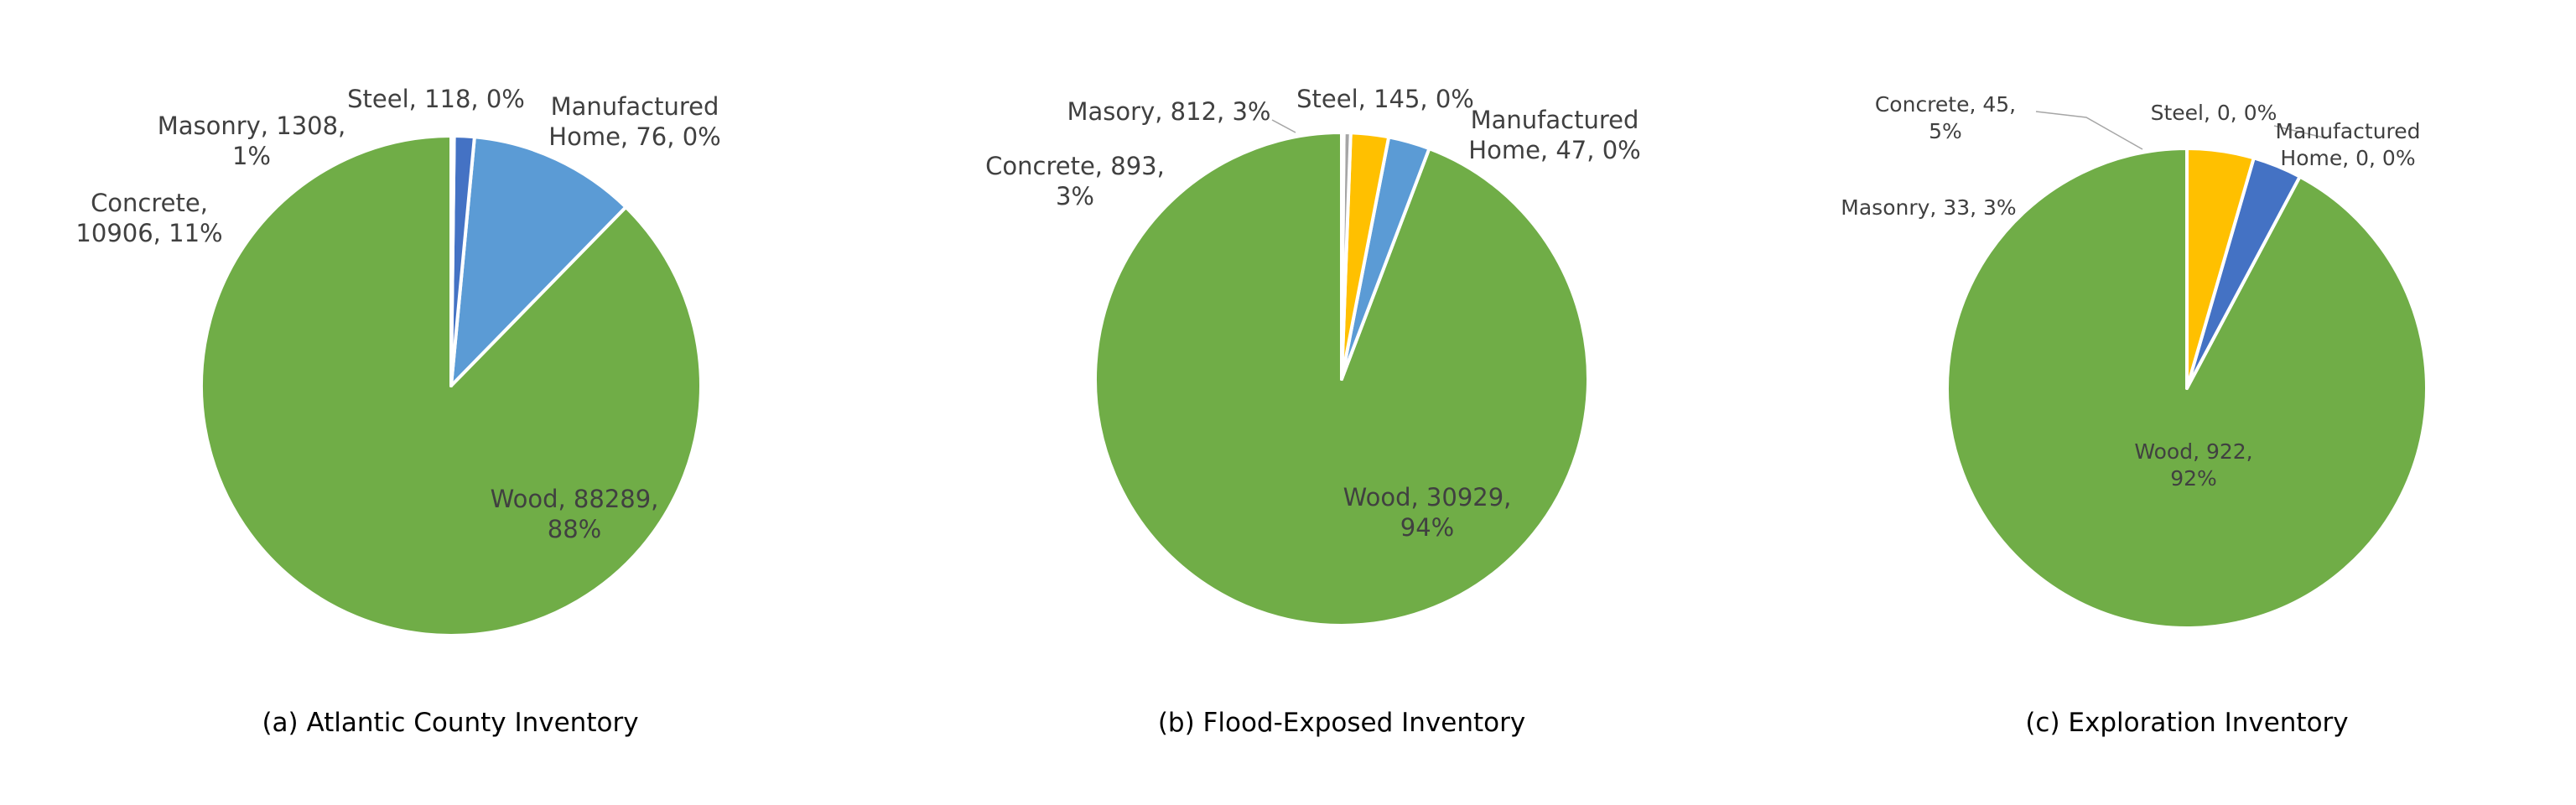  What do you see at coordinates (450, 723) in the screenshot?
I see `chart-caption: (a) Atlantic County Inventory` at bounding box center [450, 723].